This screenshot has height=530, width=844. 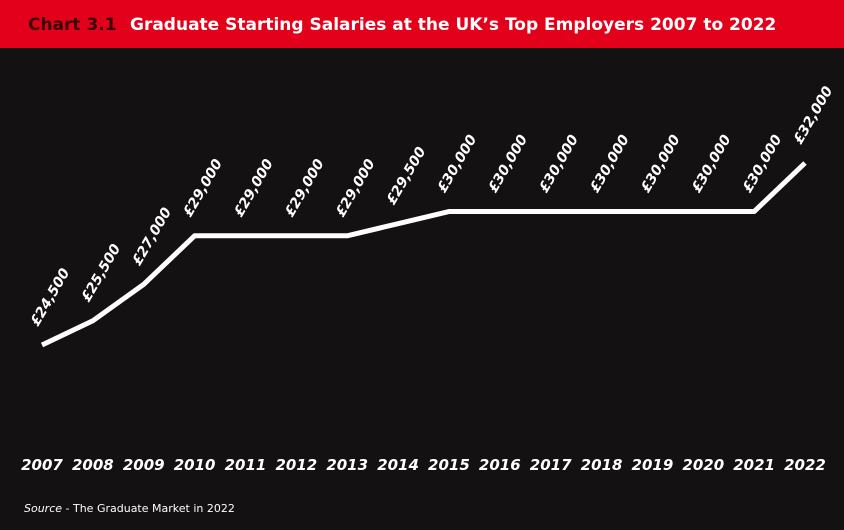 I want to click on x-tick-label: 2007, so click(x=42, y=465).